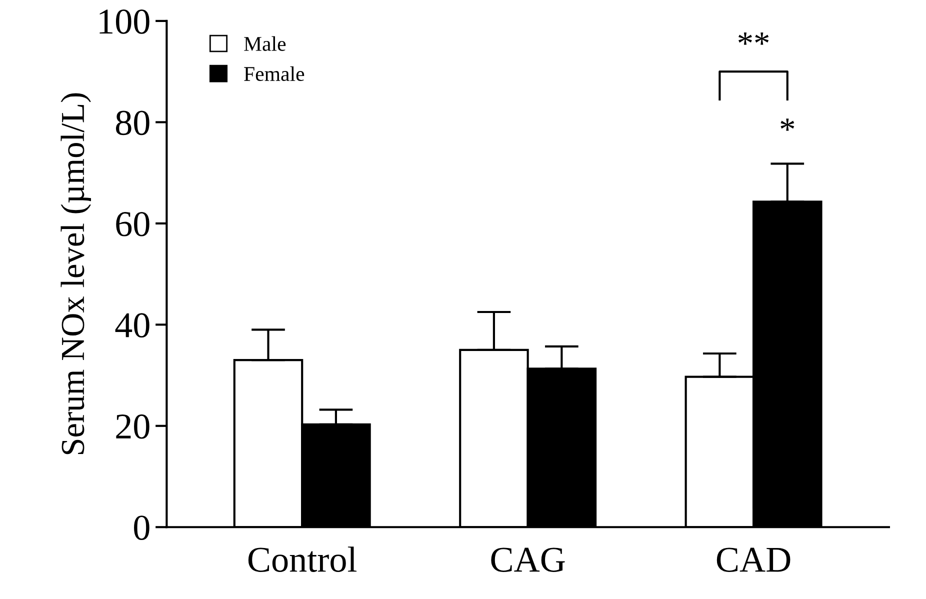  I want to click on x-tick-label: CAD, so click(753, 560).